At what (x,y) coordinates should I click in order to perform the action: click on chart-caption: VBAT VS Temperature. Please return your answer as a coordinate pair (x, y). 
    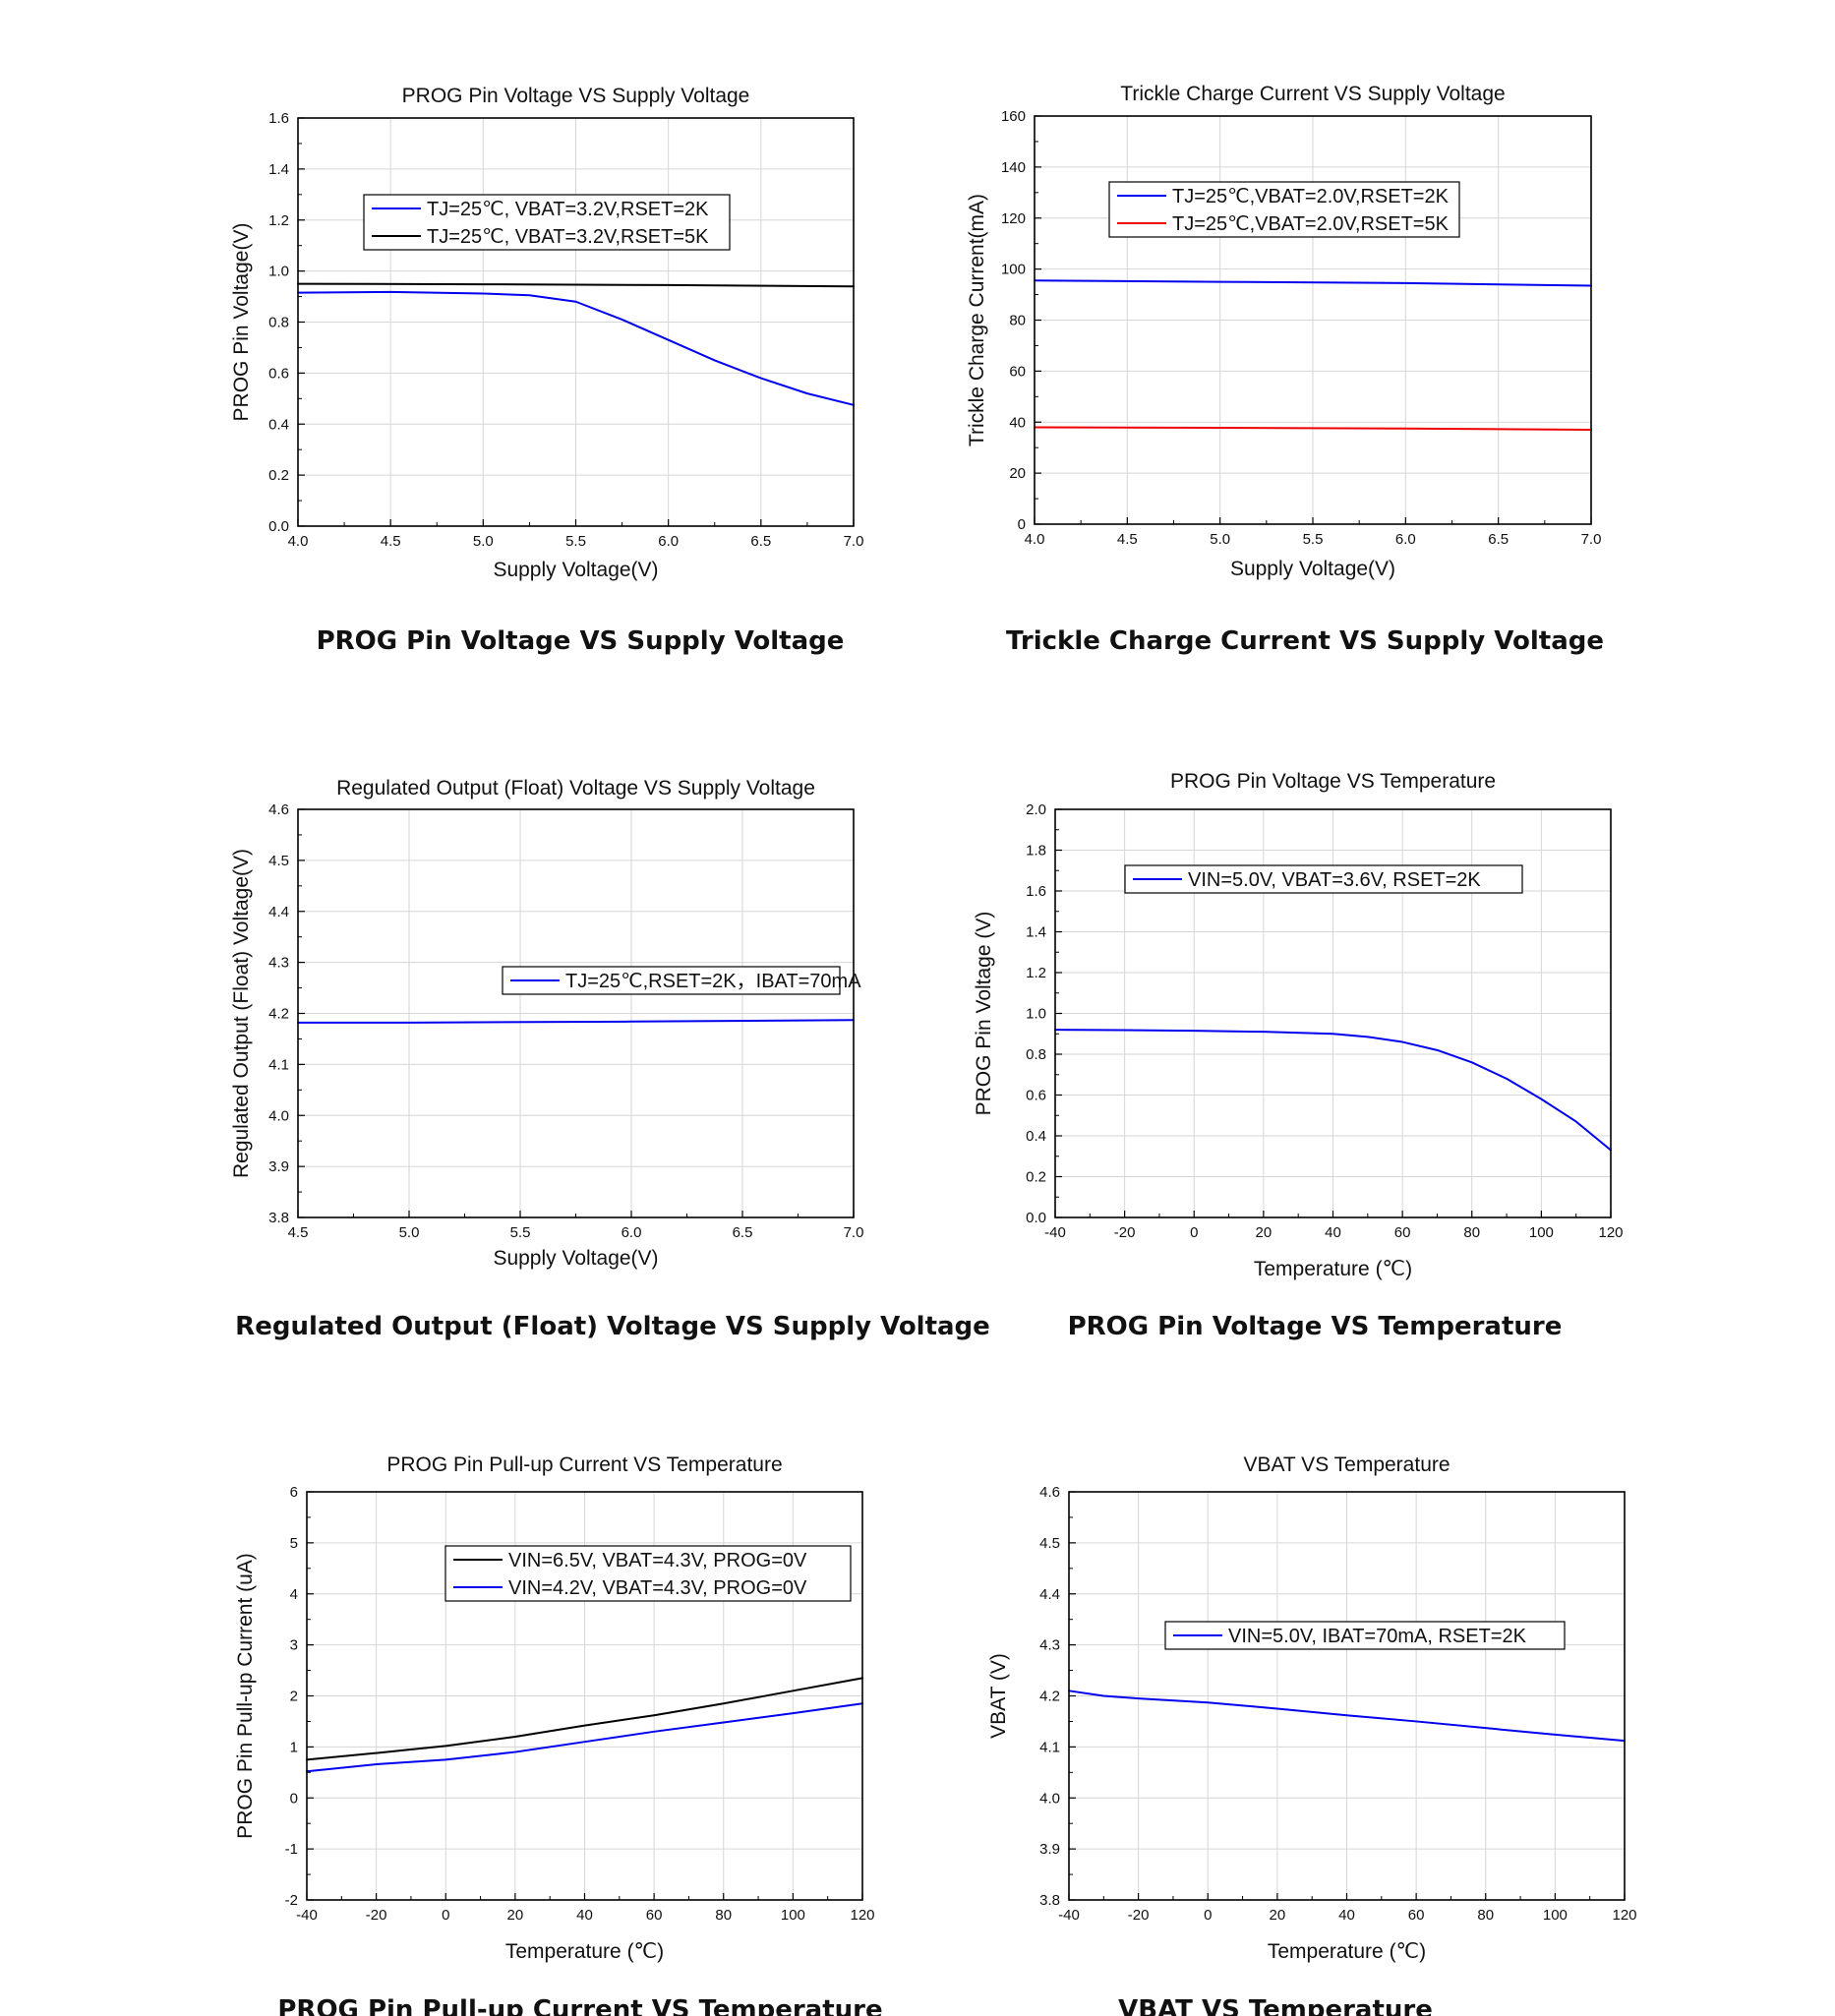
    Looking at the image, I should click on (1275, 2005).